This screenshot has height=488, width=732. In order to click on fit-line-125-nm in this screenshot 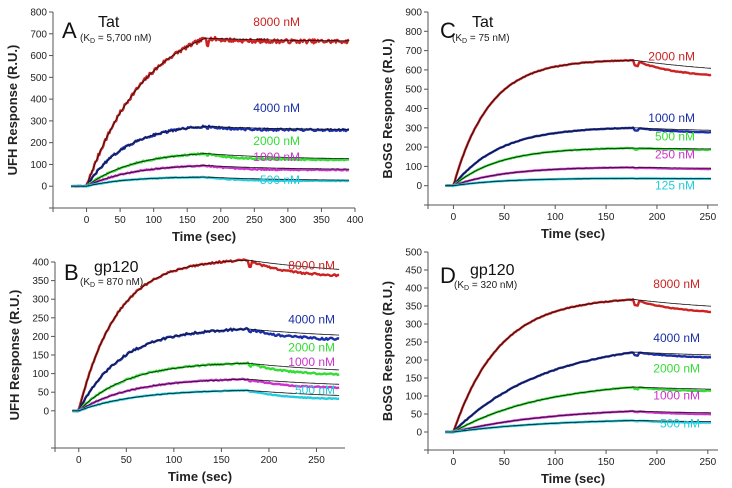, I will do `click(578, 182)`.